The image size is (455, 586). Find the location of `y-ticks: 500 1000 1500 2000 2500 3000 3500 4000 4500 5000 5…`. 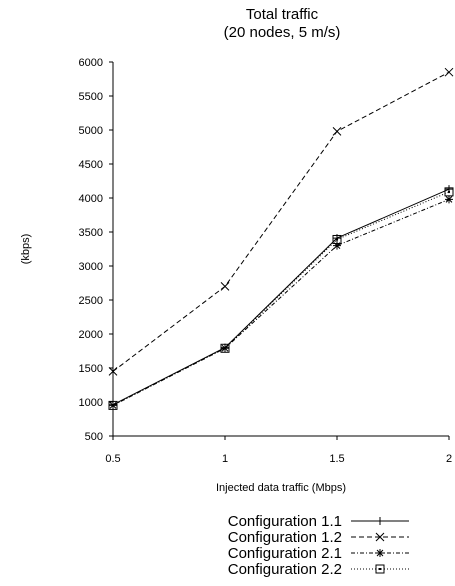

y-ticks: 500 1000 1500 2000 2500 3000 3500 4000 4500 5000 5… is located at coordinates (96, 250).